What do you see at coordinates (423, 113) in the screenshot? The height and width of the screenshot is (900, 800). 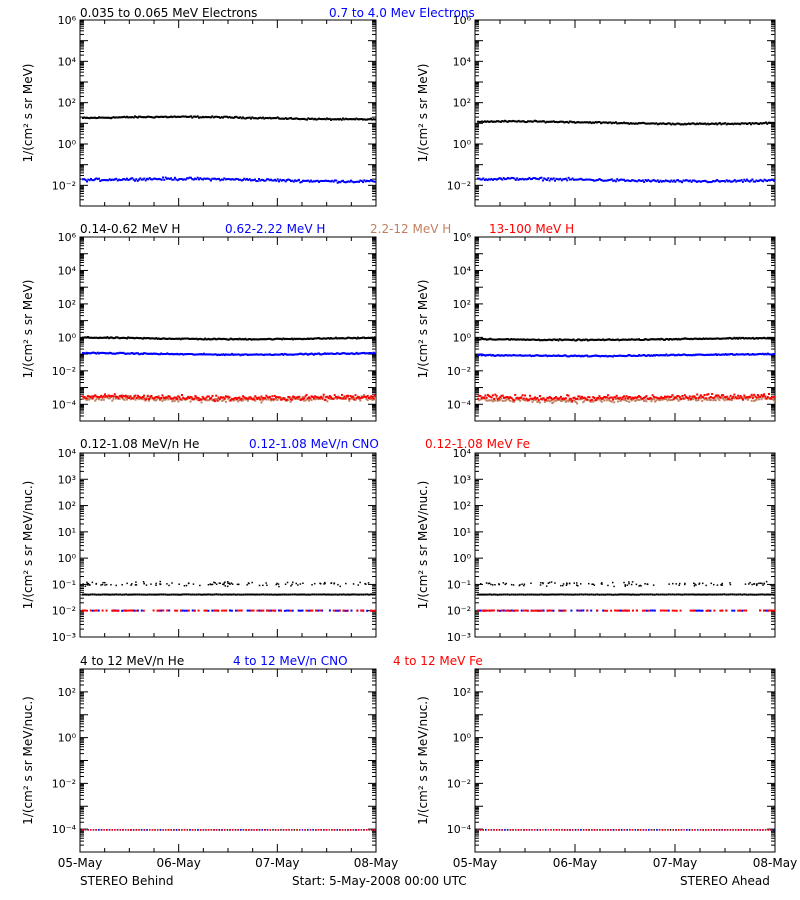 I see `y-axis-label: 1/(cm² s sr MeV)` at bounding box center [423, 113].